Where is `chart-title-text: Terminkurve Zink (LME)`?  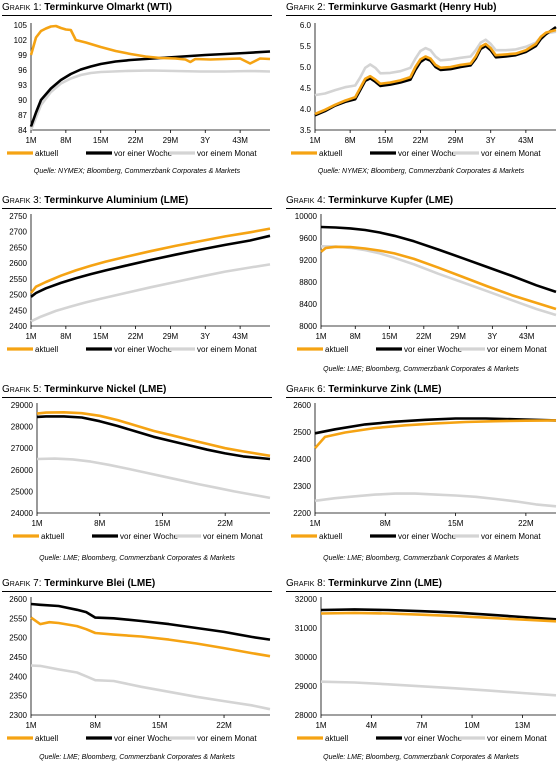 chart-title-text: Terminkurve Zink (LME) is located at coordinates (383, 389).